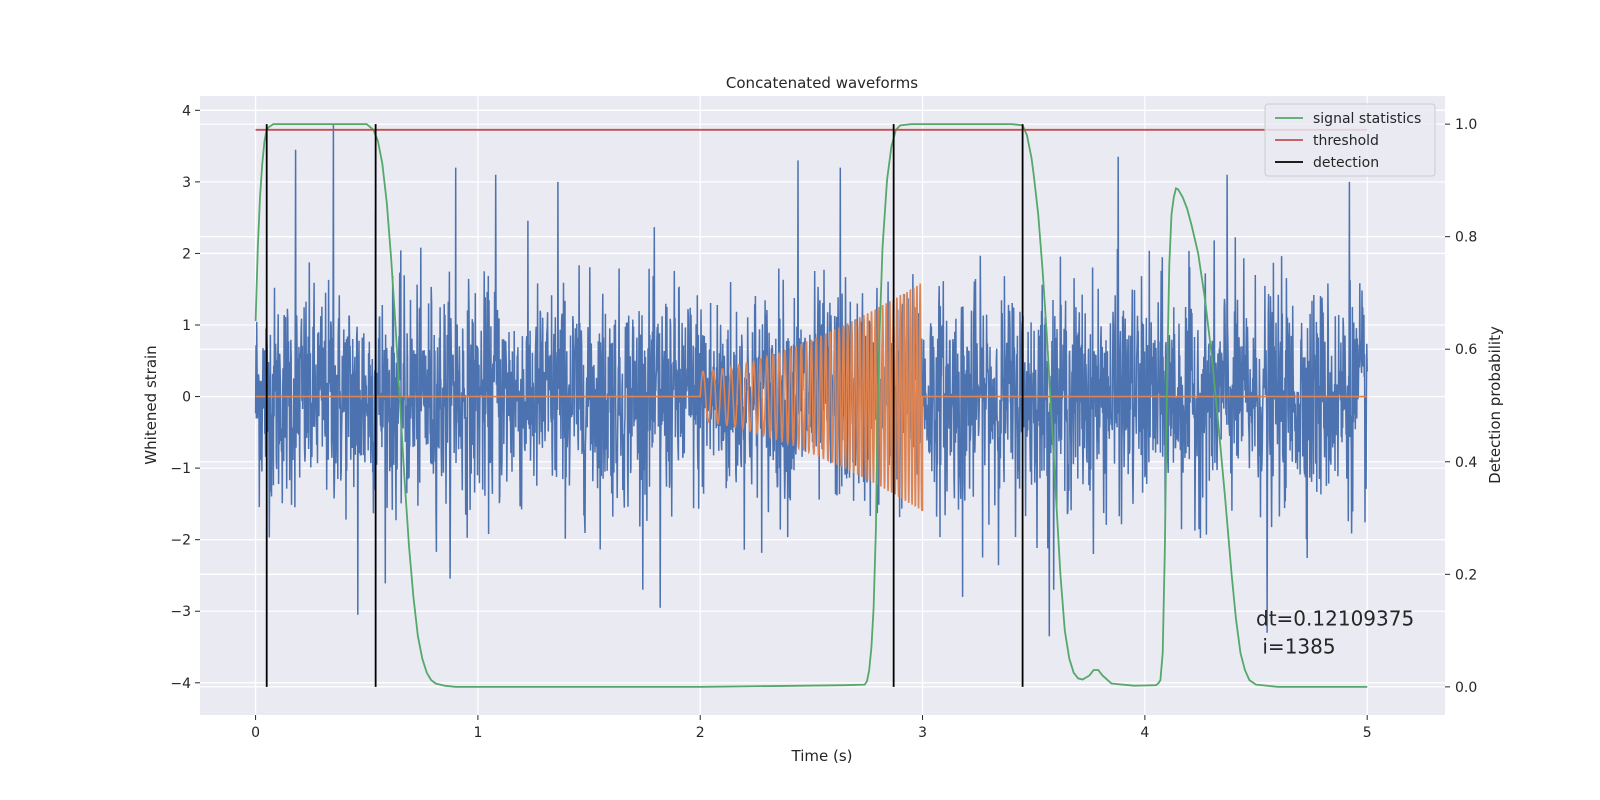 This screenshot has height=800, width=1600. What do you see at coordinates (1466, 238) in the screenshot?
I see `y2-tick-label: 0.8` at bounding box center [1466, 238].